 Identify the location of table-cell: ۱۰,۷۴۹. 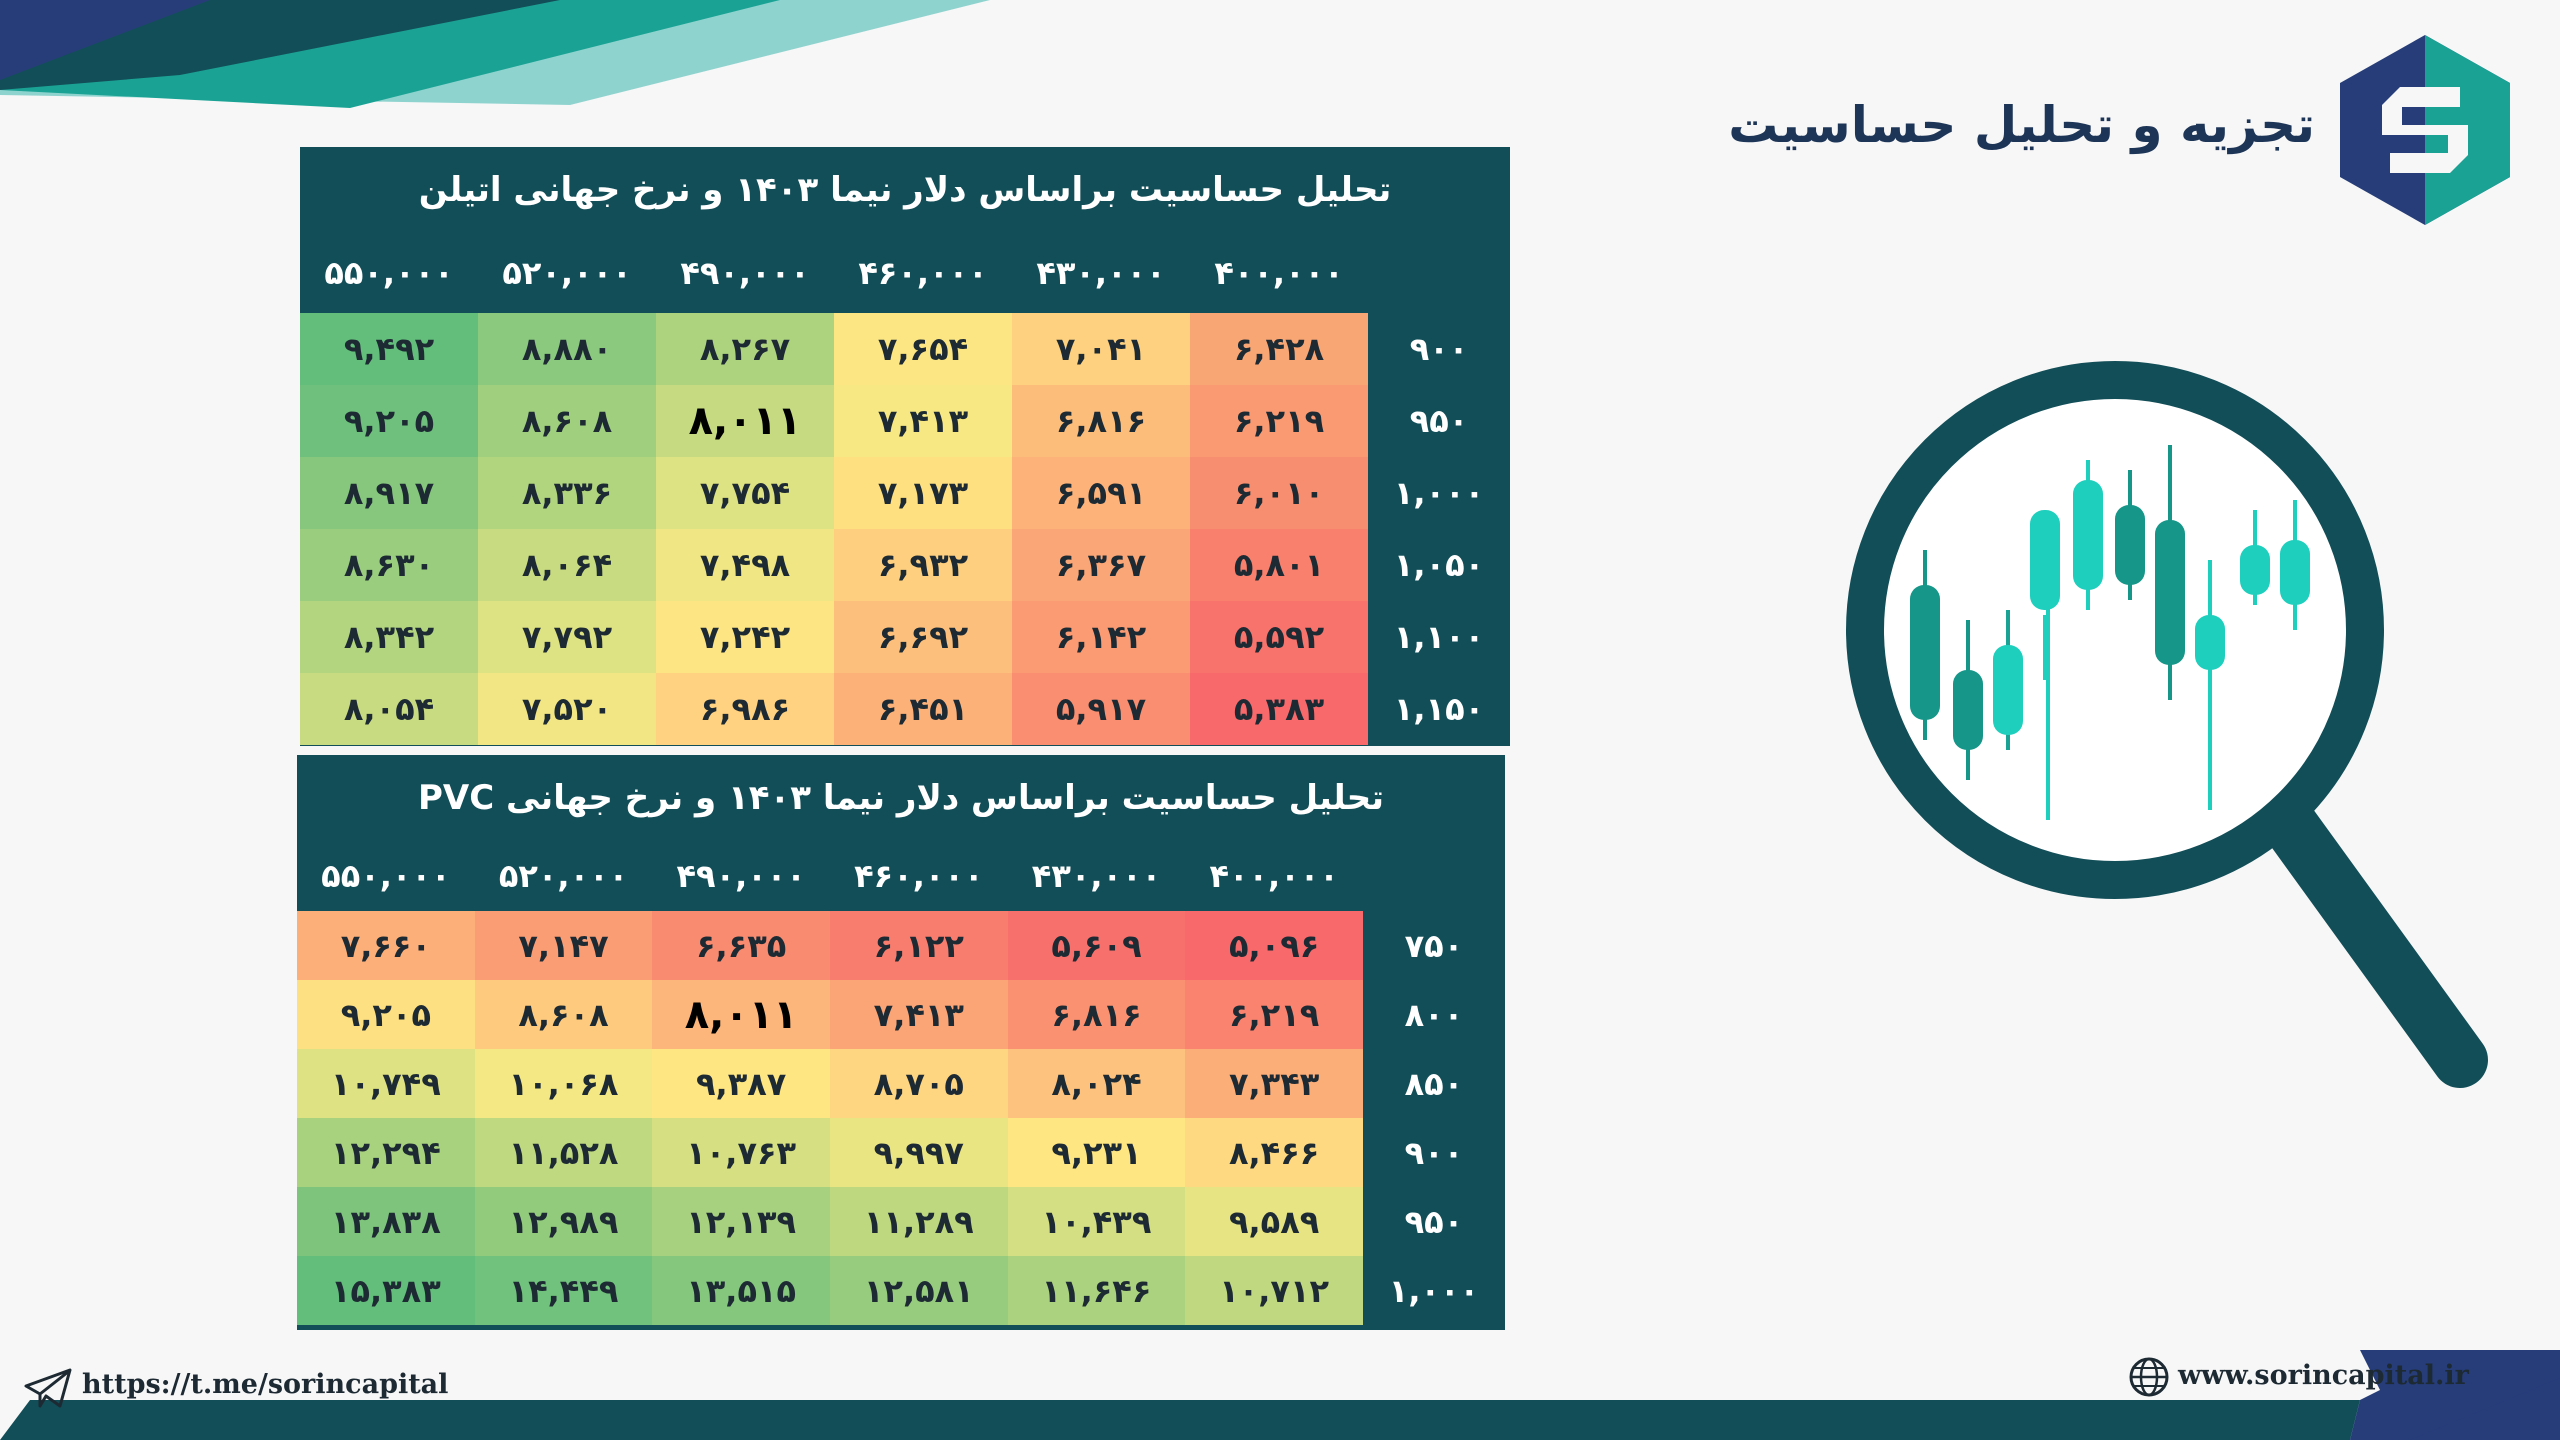
(386, 1083).